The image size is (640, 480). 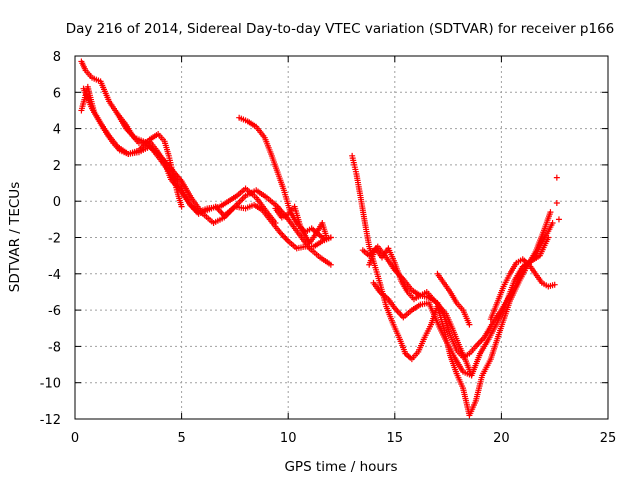 What do you see at coordinates (15, 237) in the screenshot?
I see `y-axis-label: SDTVAR / TECUs` at bounding box center [15, 237].